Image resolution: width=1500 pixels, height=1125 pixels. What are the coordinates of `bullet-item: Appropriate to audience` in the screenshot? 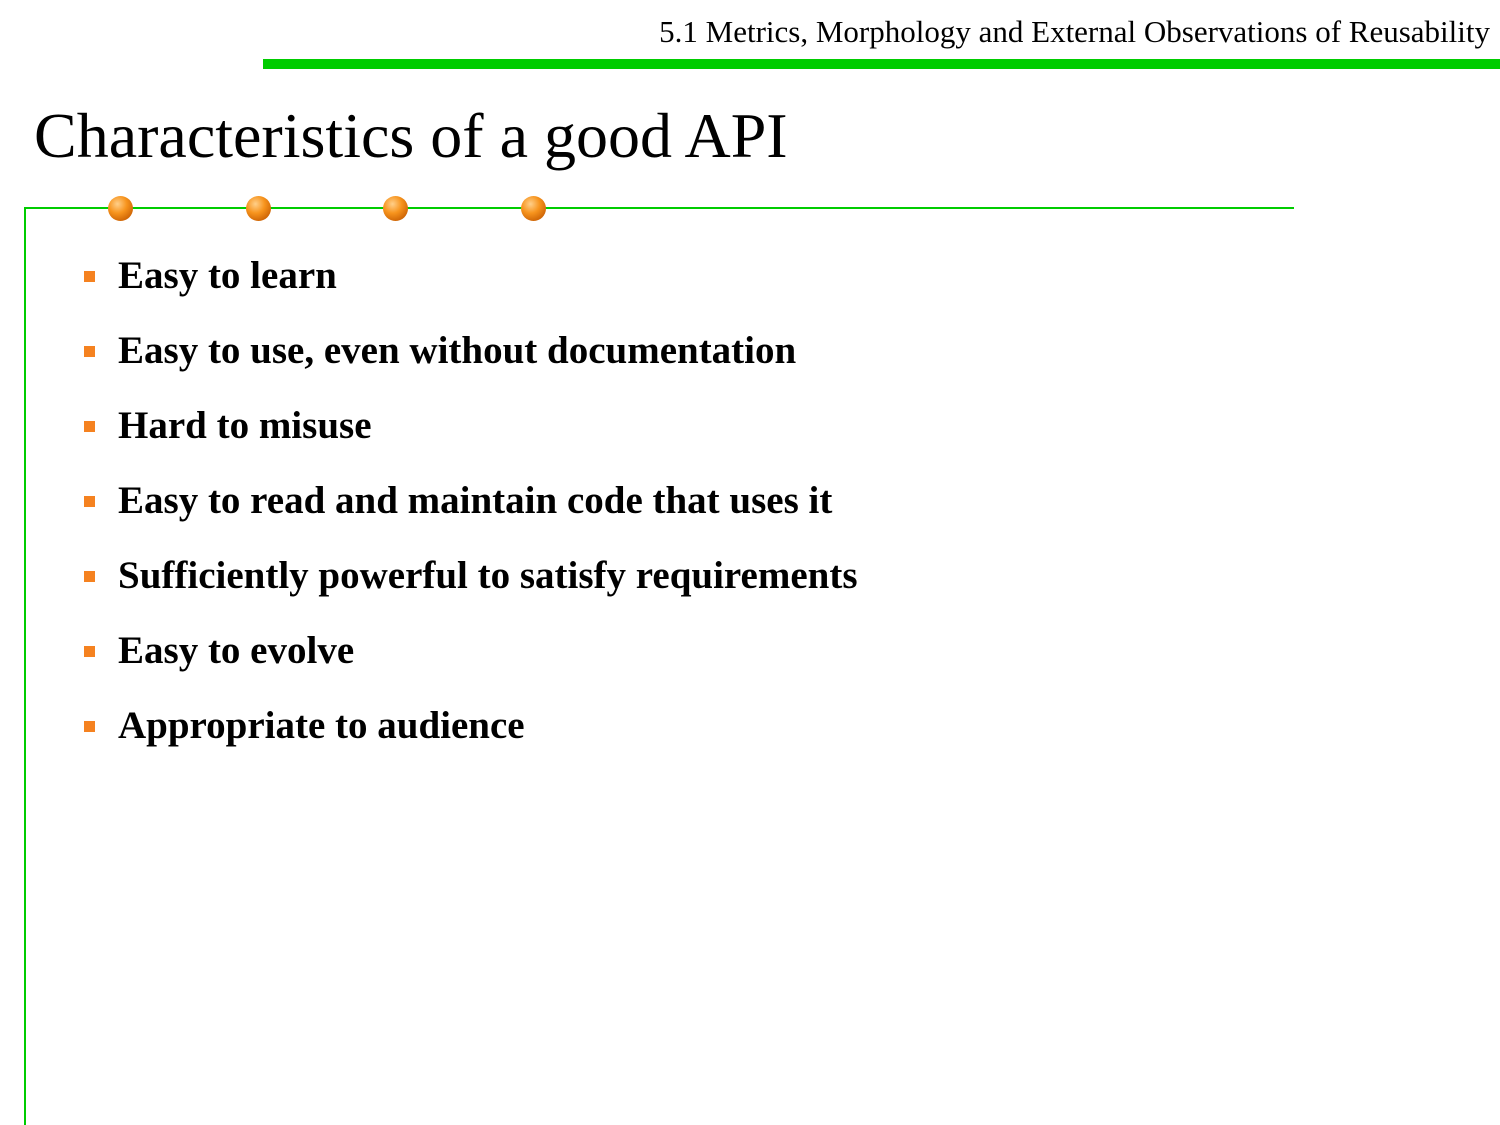 It's located at (429, 737).